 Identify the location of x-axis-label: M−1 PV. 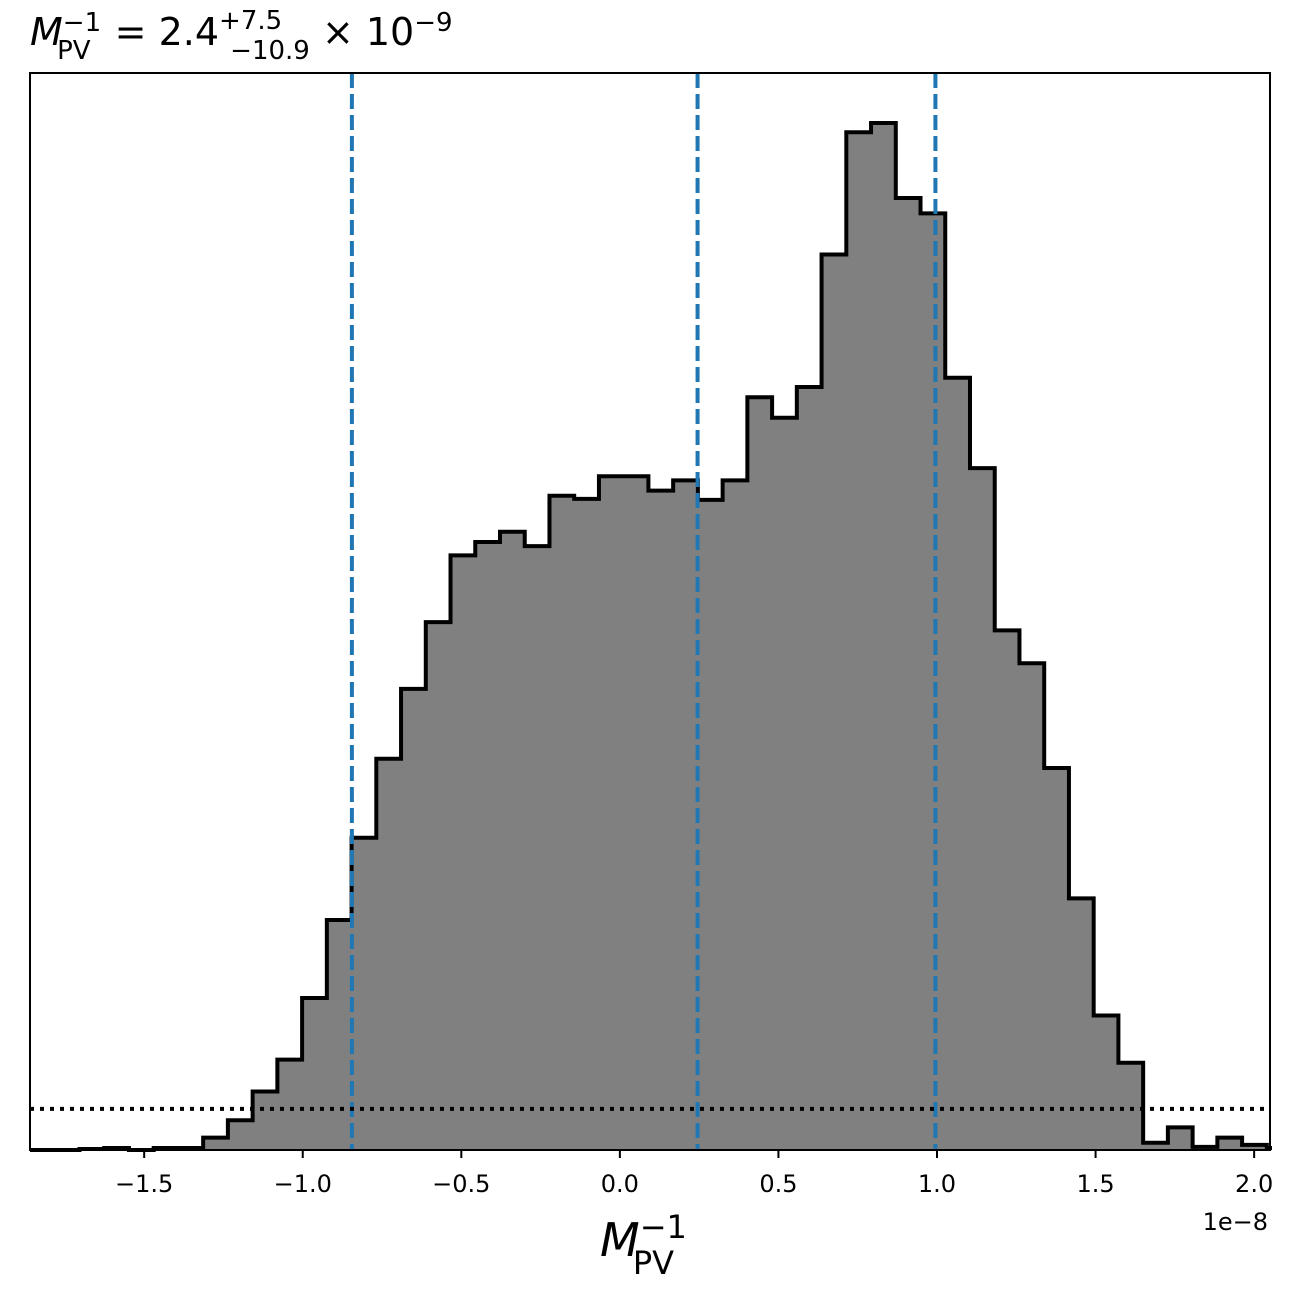
(643, 1245).